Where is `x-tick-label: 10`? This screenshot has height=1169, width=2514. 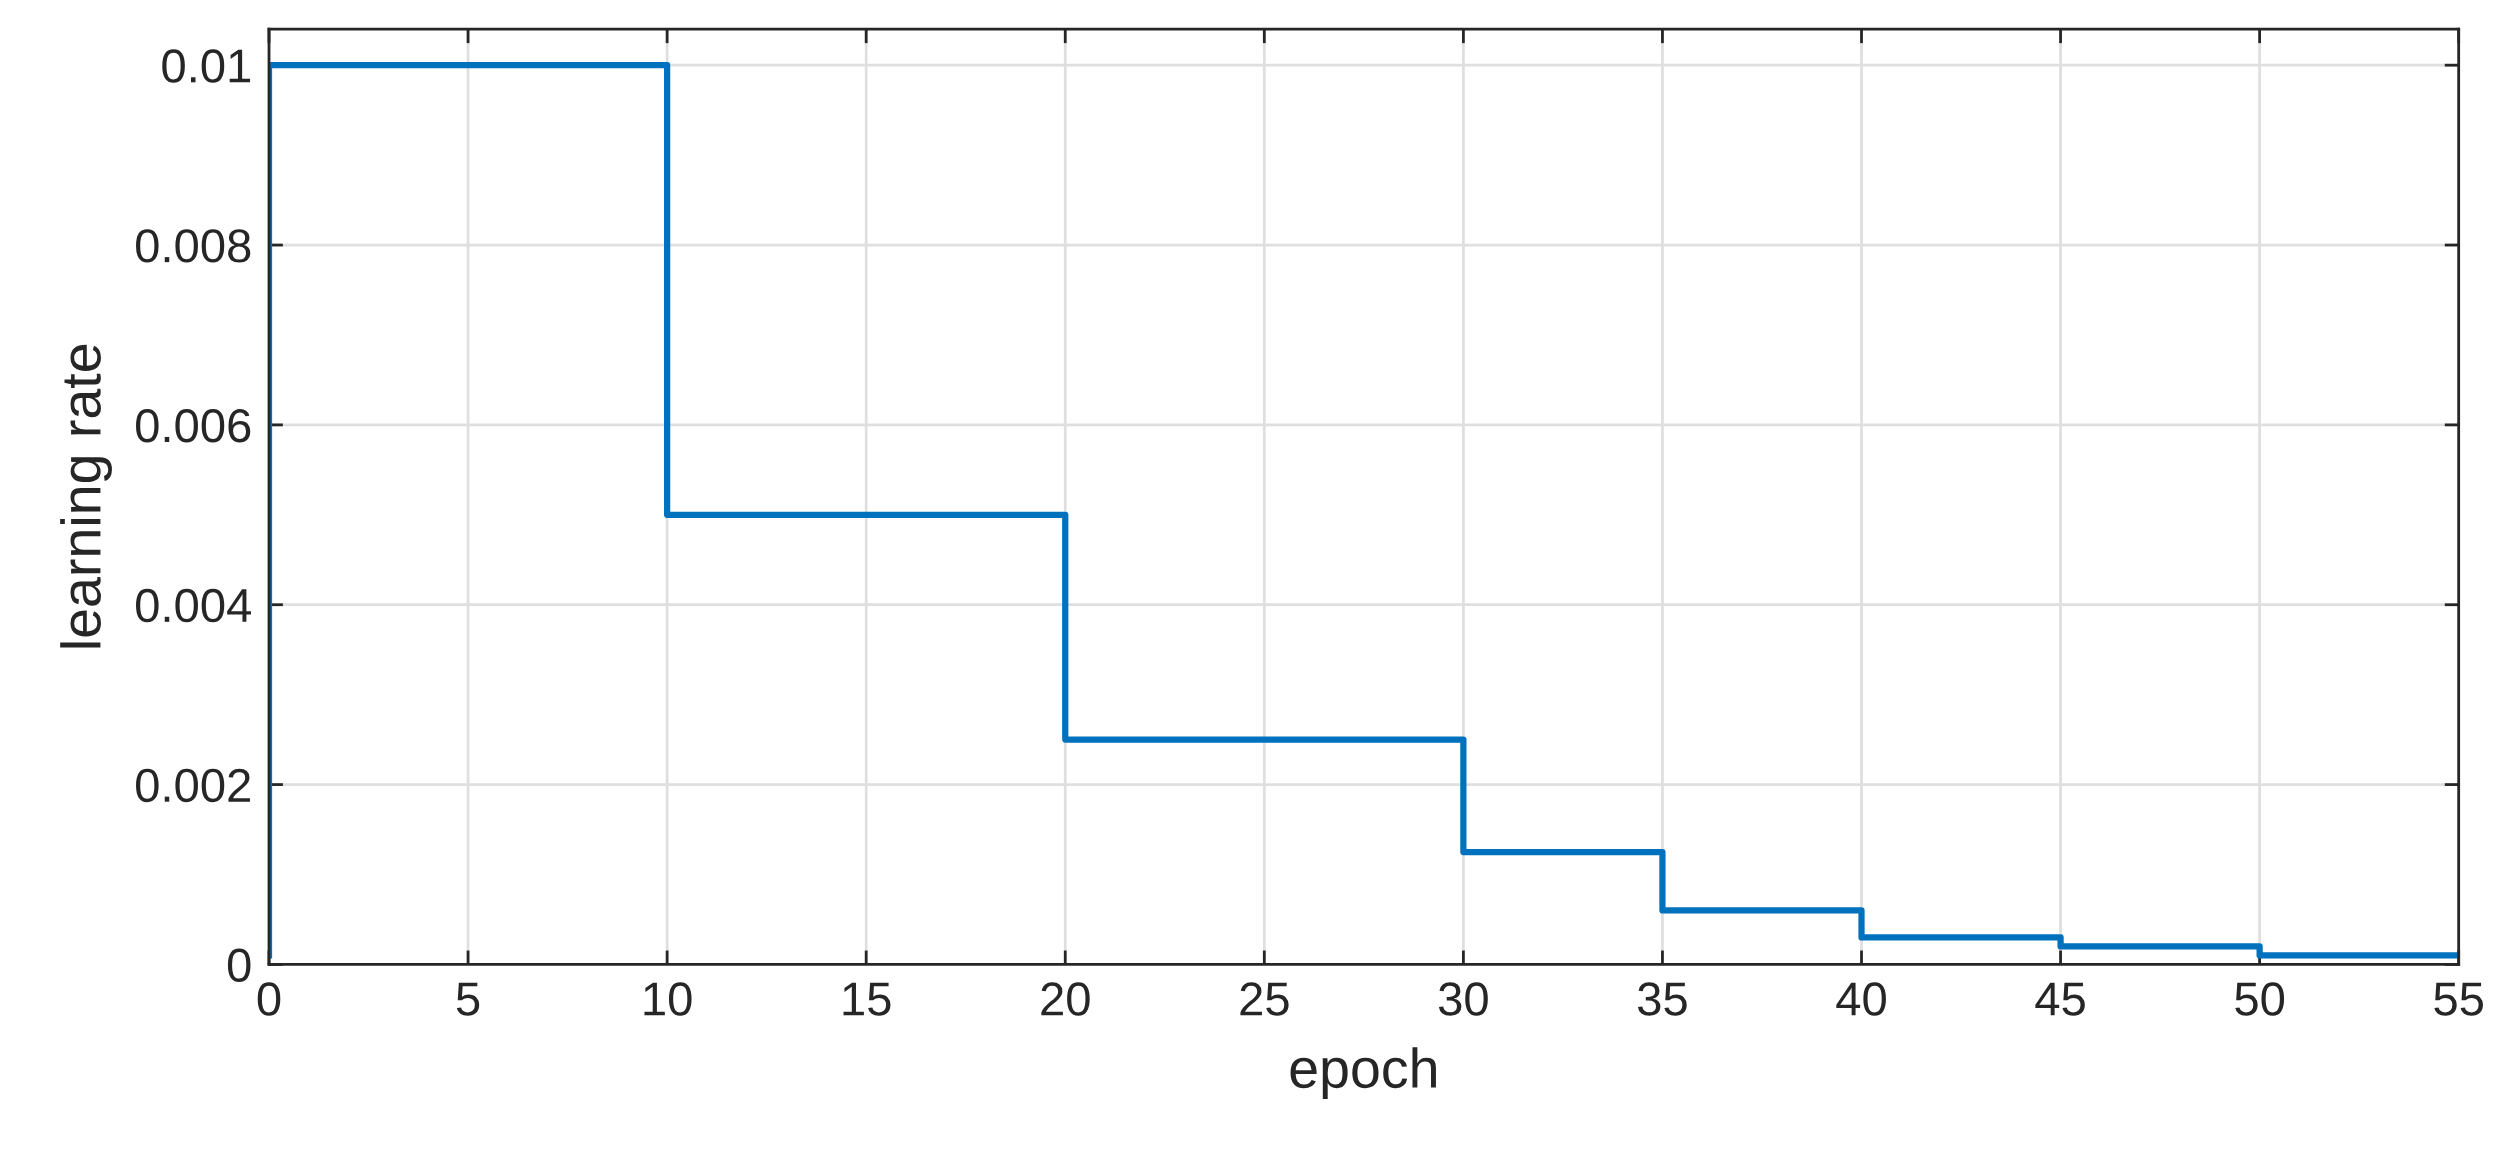
x-tick-label: 10 is located at coordinates (668, 999).